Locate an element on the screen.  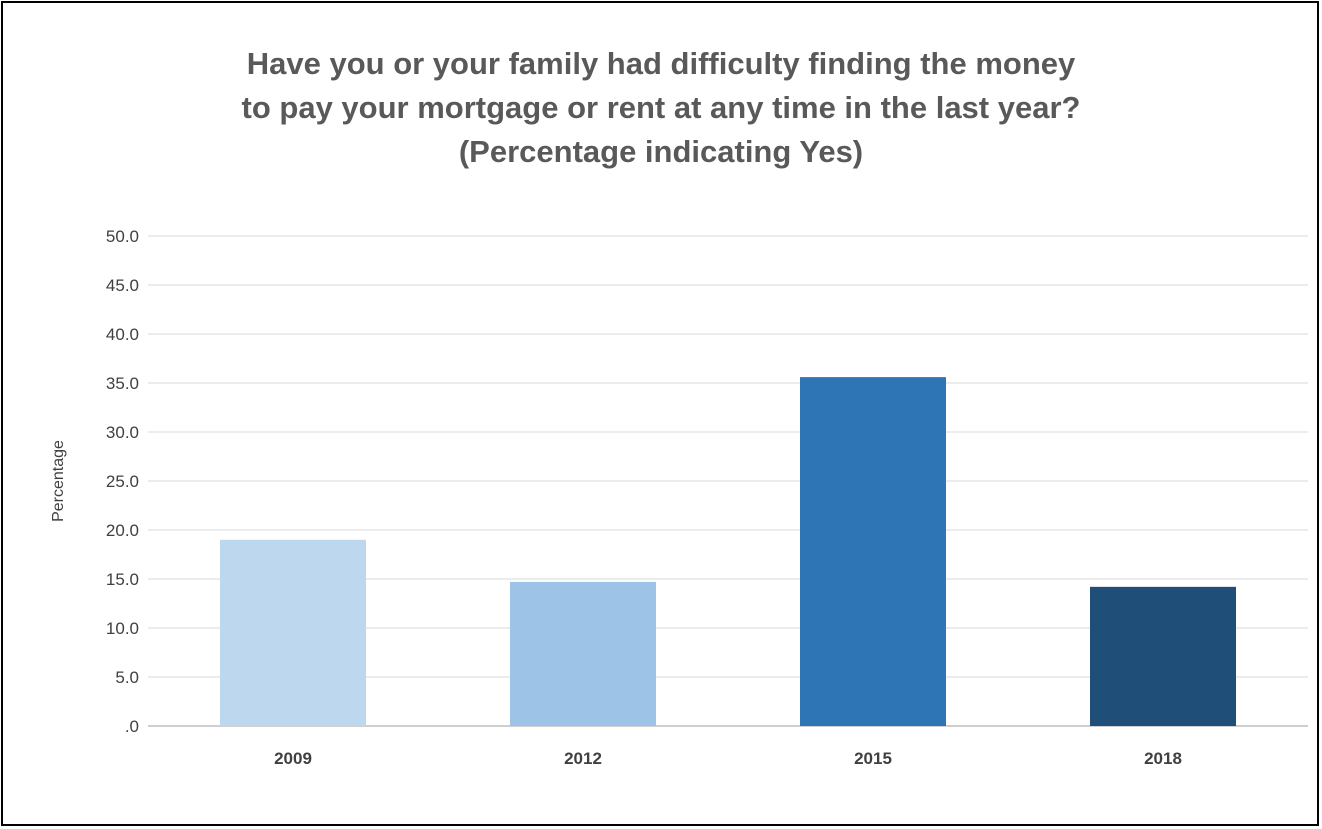
y-tick-label: 25.0 is located at coordinates (122, 481).